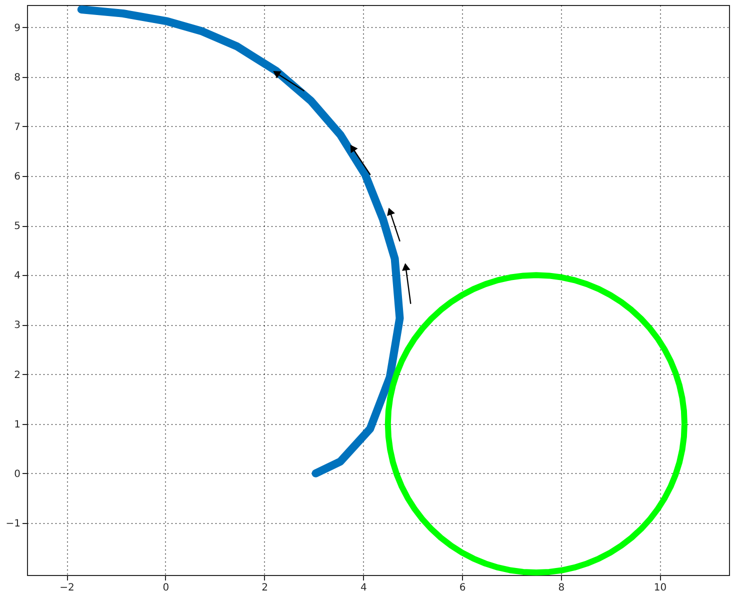  I want to click on y-tick-label: 2, so click(17, 375).